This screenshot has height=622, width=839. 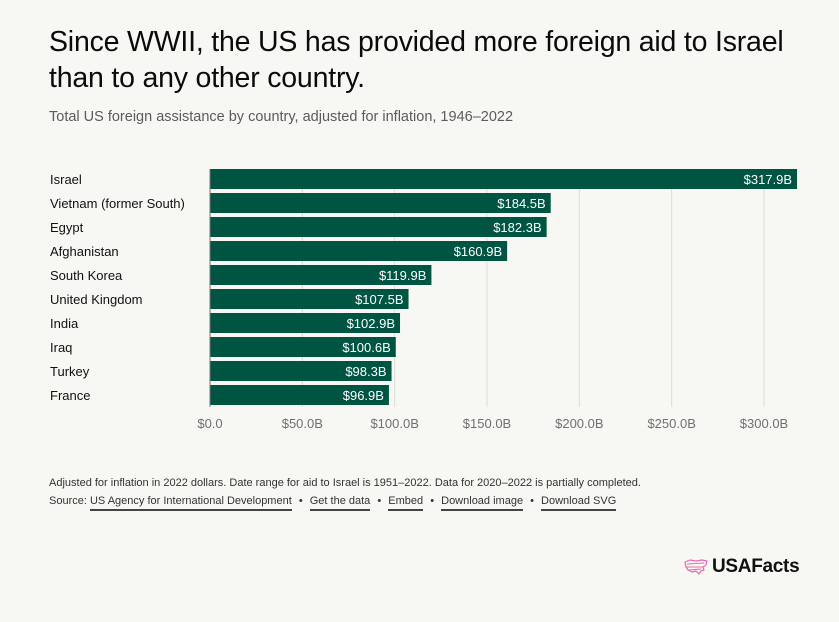 What do you see at coordinates (487, 423) in the screenshot?
I see `x-tick-label: $150.0B` at bounding box center [487, 423].